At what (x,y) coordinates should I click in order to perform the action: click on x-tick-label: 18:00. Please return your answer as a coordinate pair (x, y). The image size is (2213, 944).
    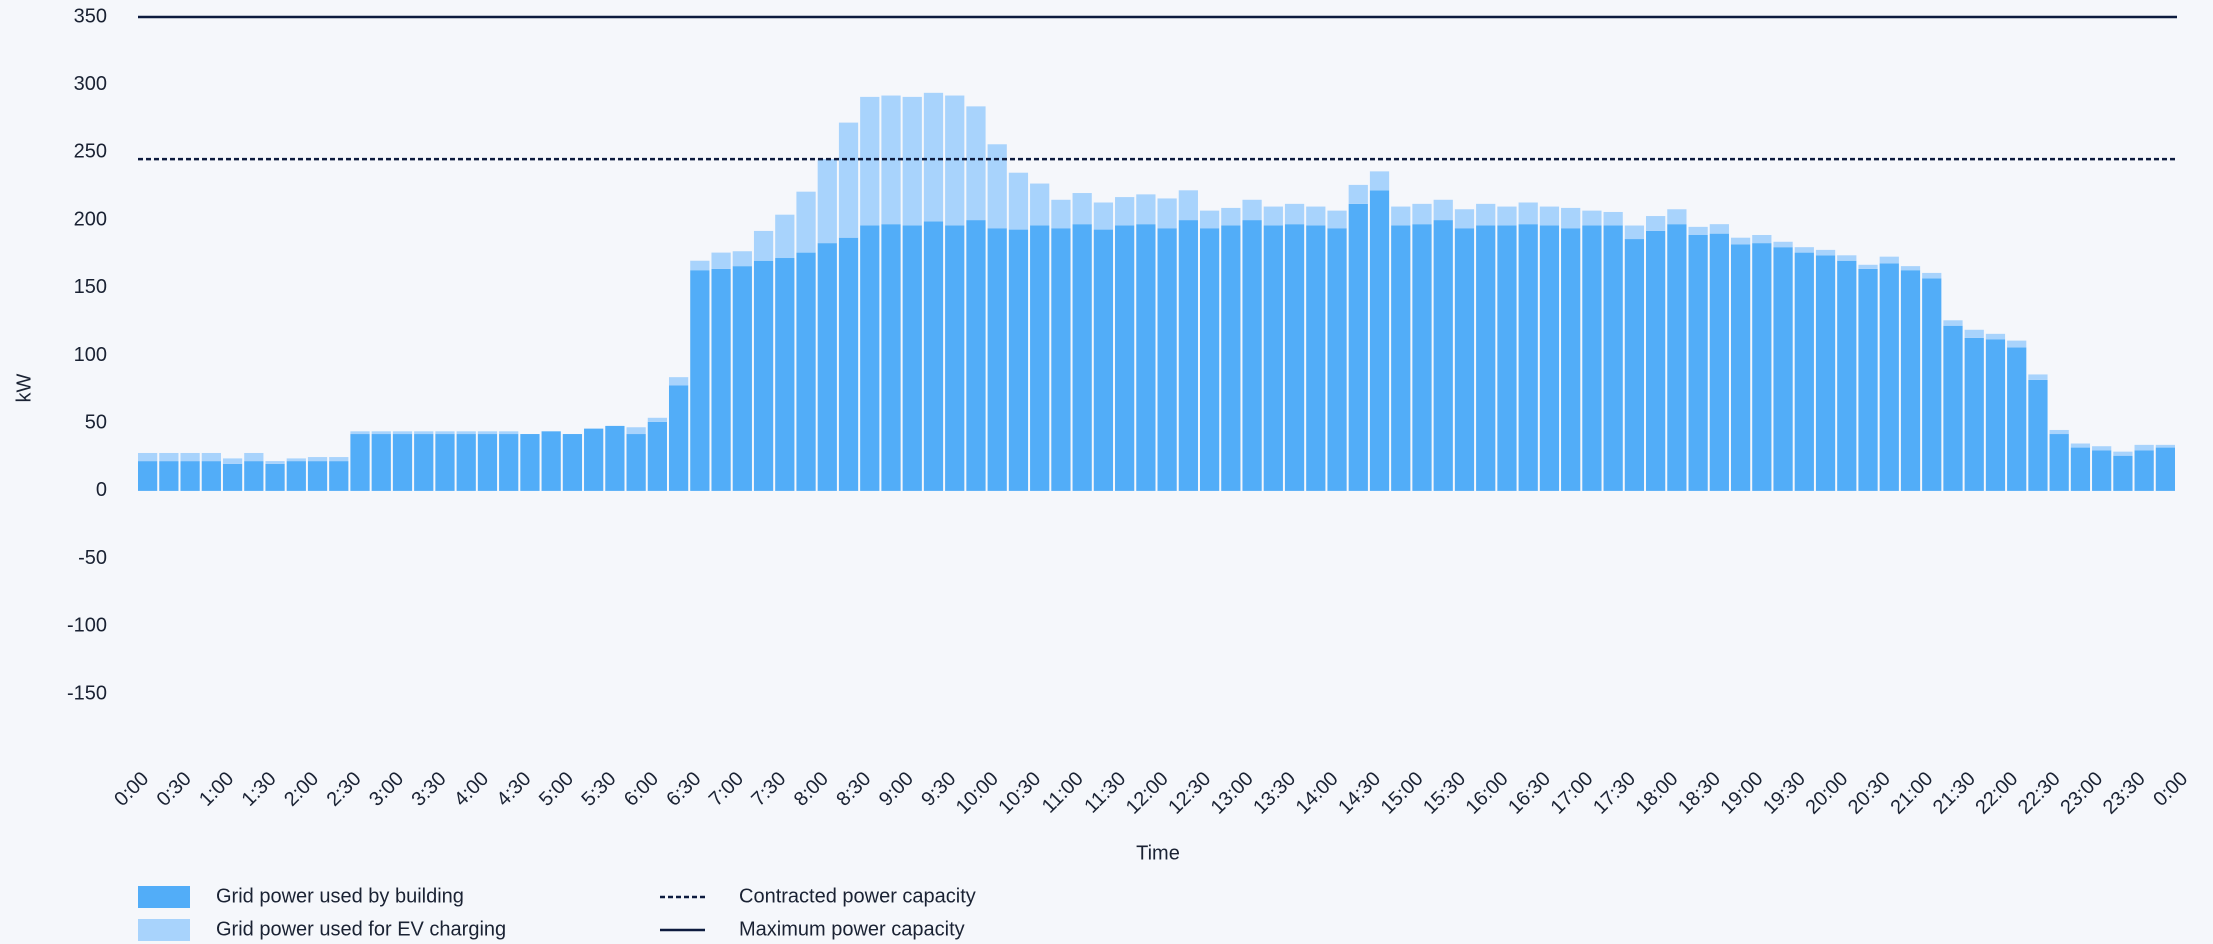
    Looking at the image, I should click on (1657, 793).